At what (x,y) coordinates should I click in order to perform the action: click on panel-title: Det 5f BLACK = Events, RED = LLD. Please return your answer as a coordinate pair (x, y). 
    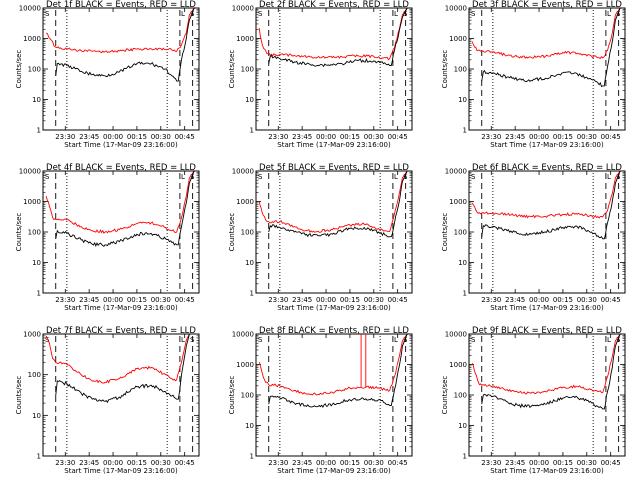
    Looking at the image, I should click on (334, 168).